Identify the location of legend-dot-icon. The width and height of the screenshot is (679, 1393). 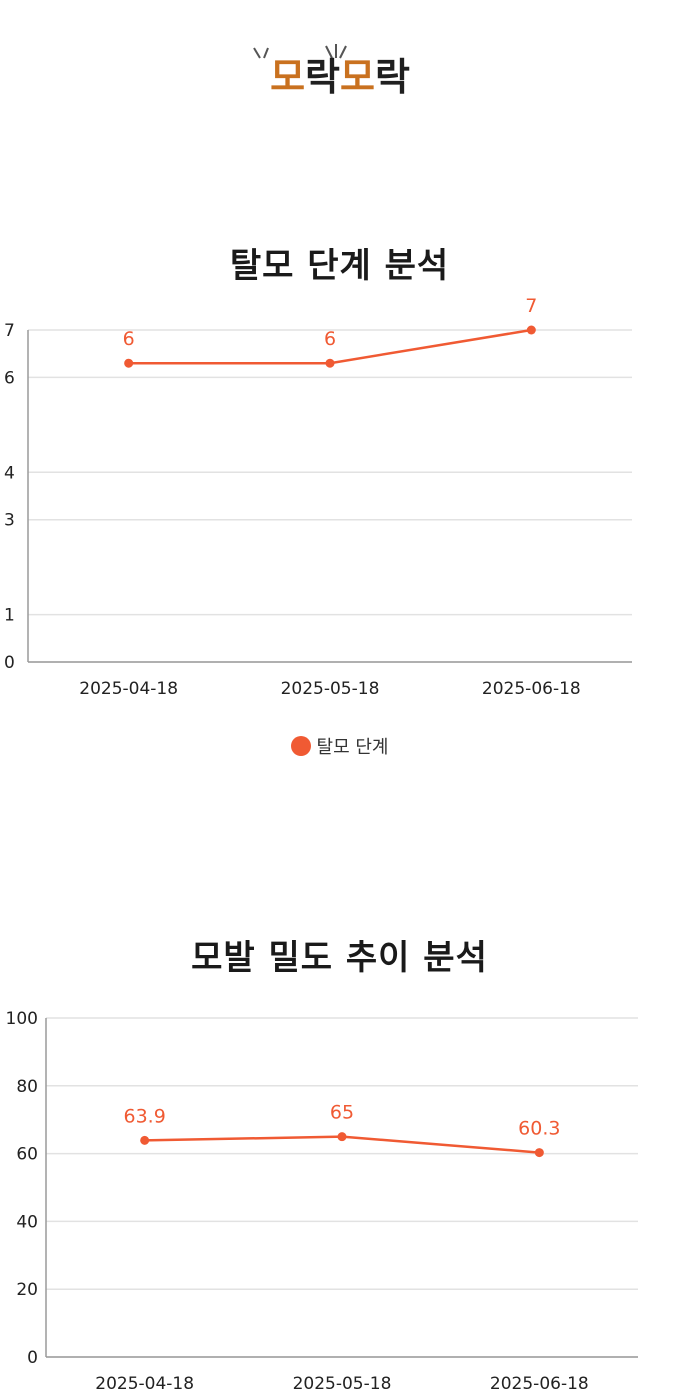
(300, 746).